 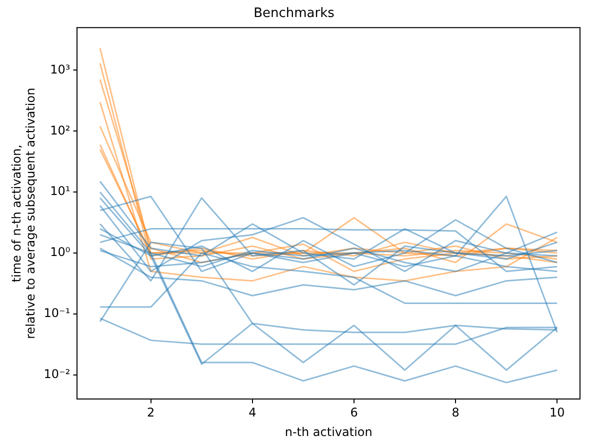 I want to click on y-tick-label: 10⁻¹, so click(x=57, y=313).